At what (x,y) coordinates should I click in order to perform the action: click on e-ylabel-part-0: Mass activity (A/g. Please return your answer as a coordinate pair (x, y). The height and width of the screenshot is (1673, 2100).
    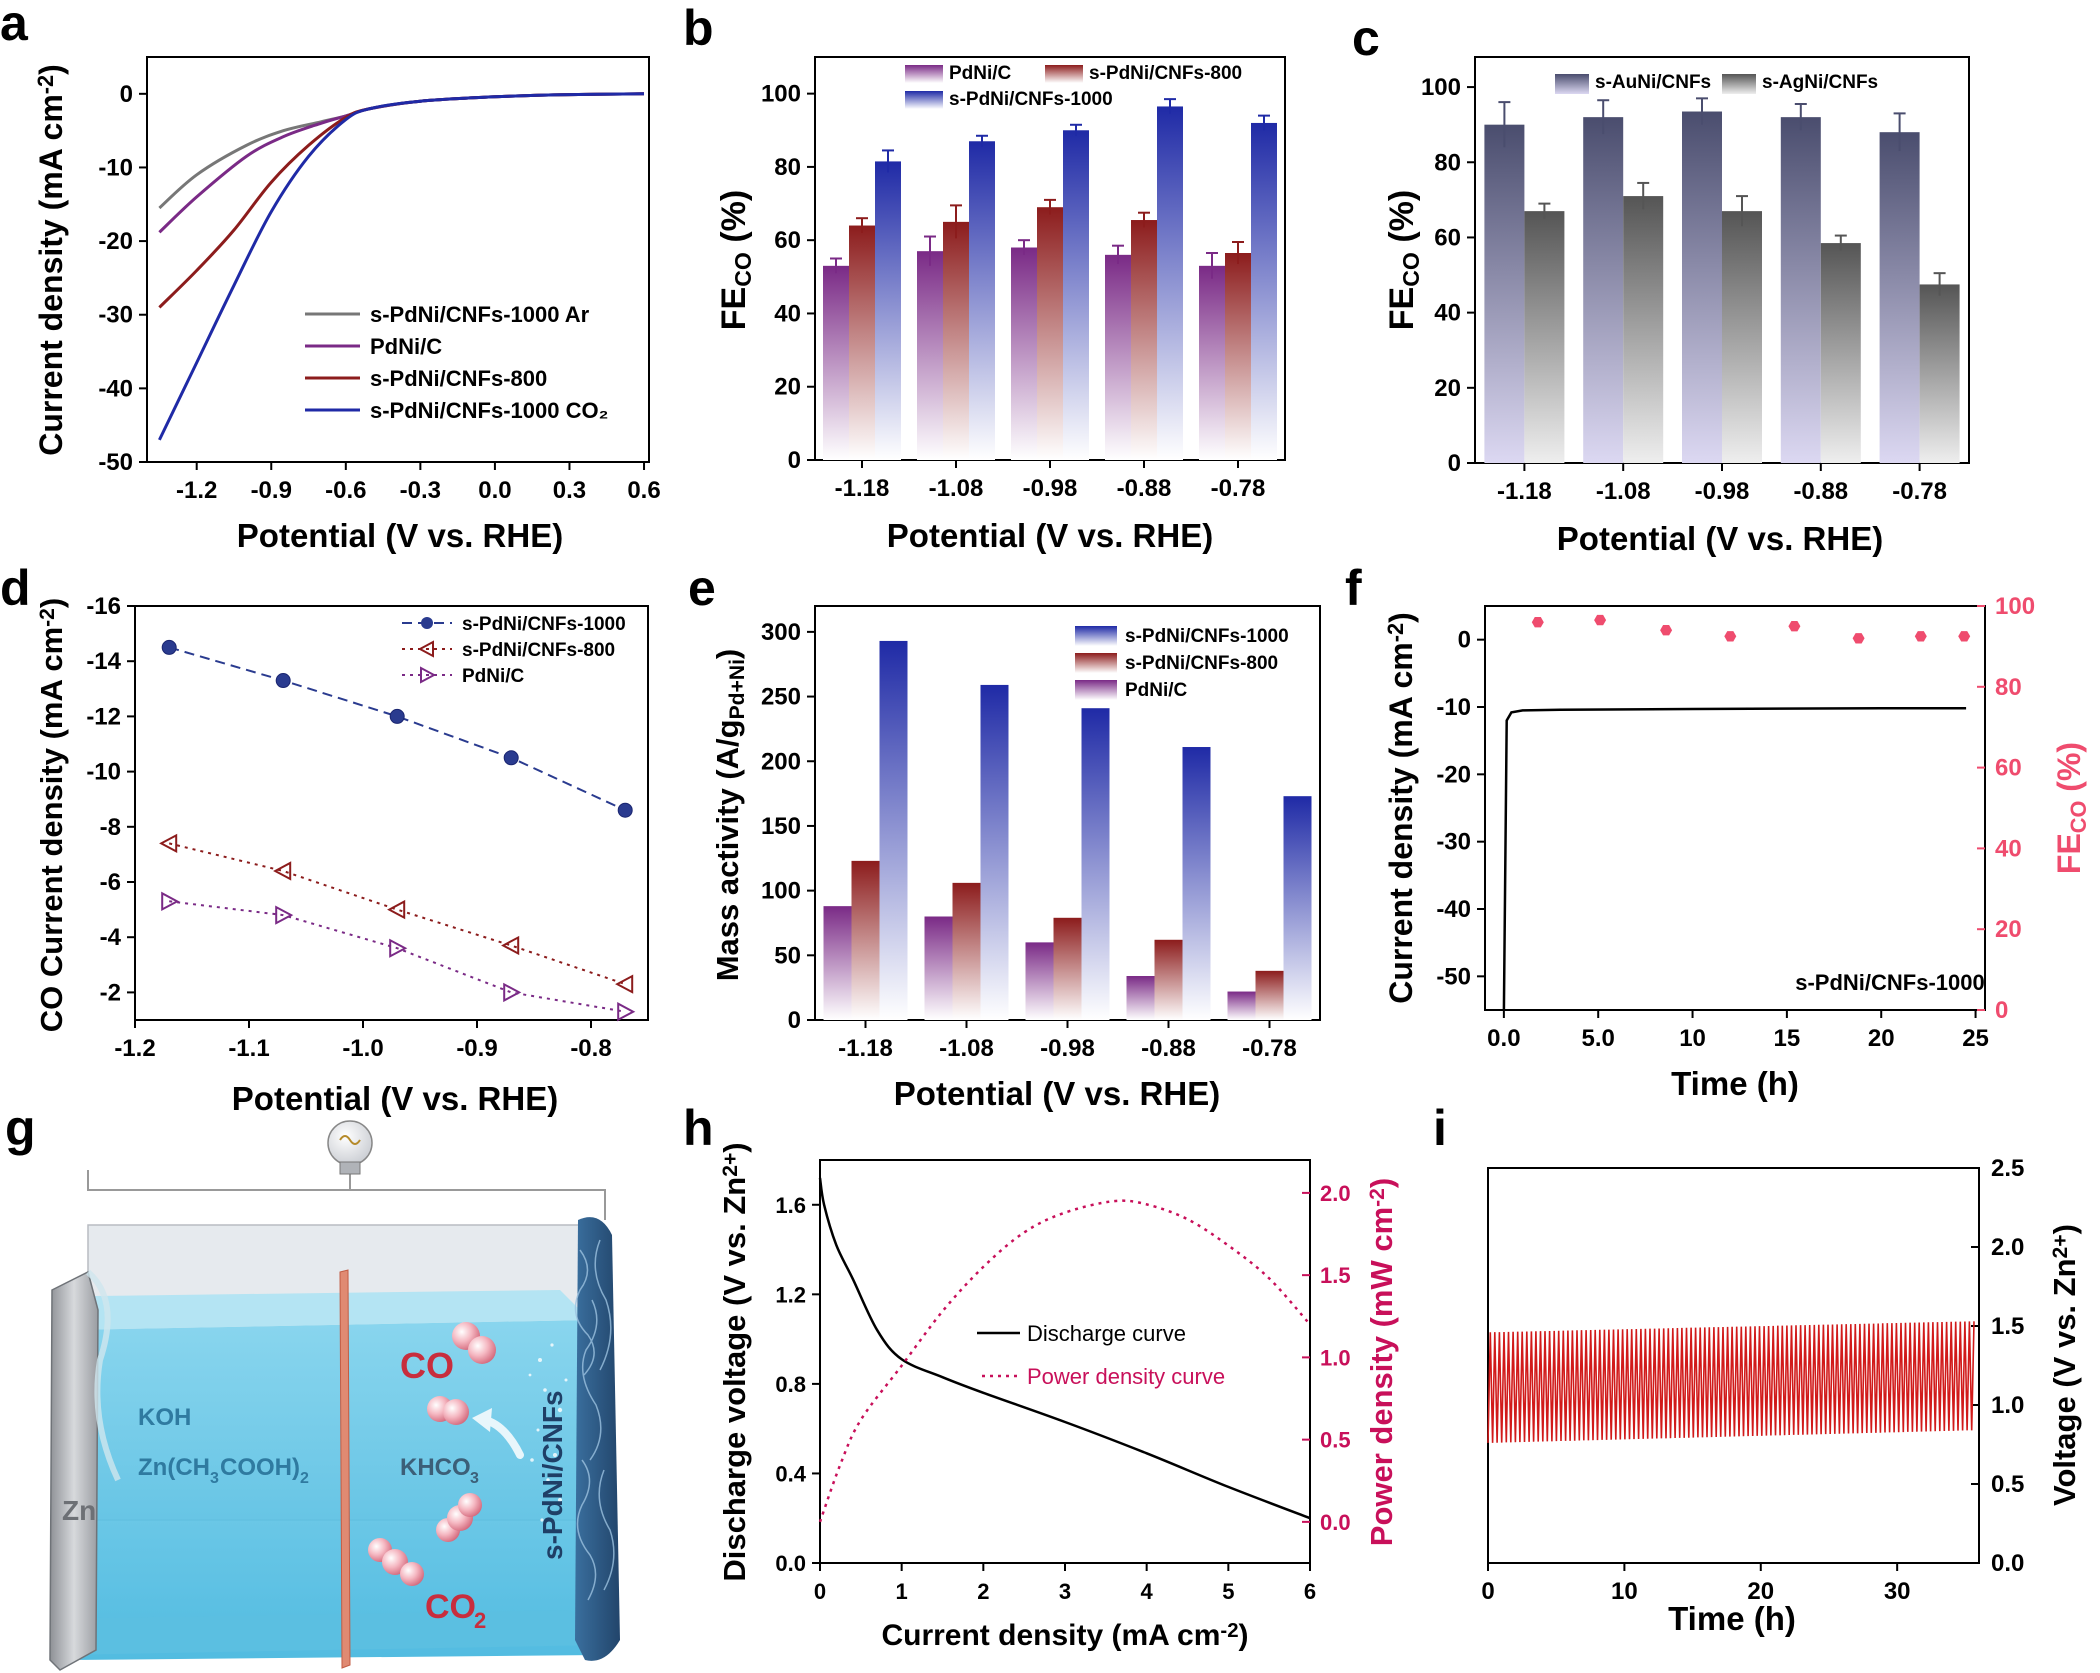
    Looking at the image, I should click on (727, 850).